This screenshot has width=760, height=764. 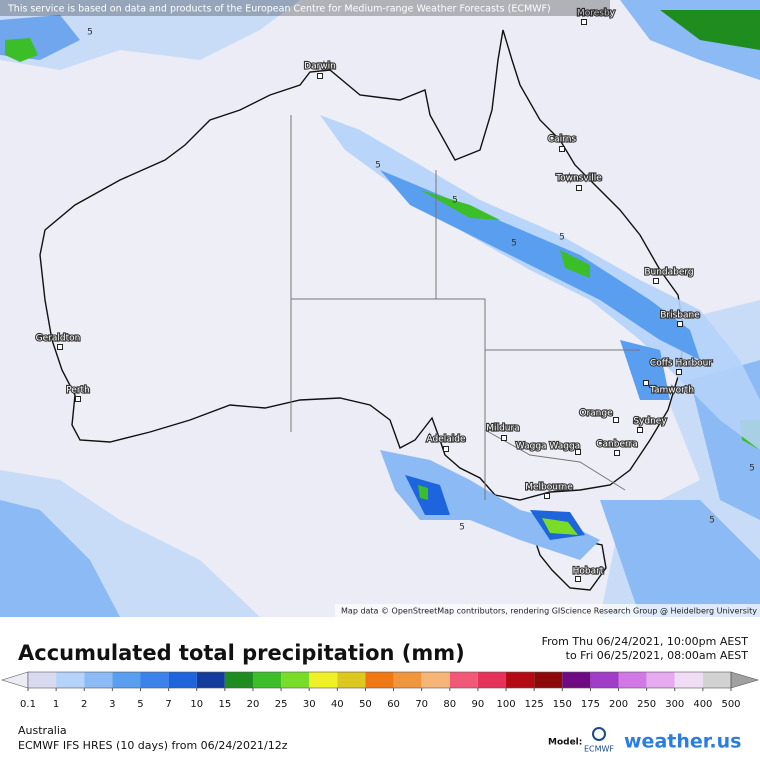 I want to click on city-label: Moresby, so click(x=596, y=14).